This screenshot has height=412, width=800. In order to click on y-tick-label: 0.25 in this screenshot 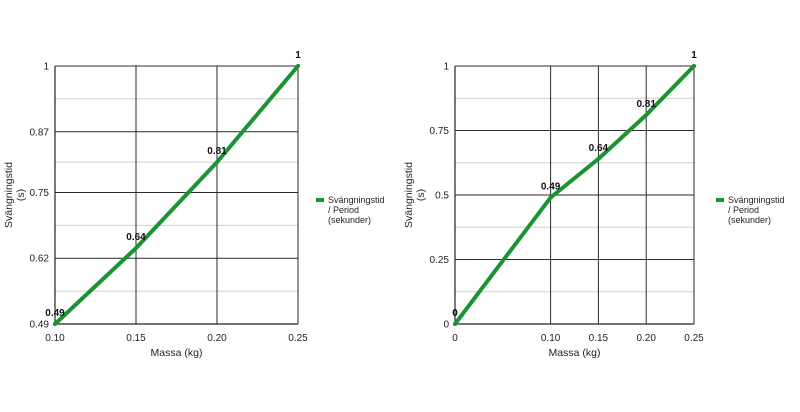, I will do `click(440, 260)`.